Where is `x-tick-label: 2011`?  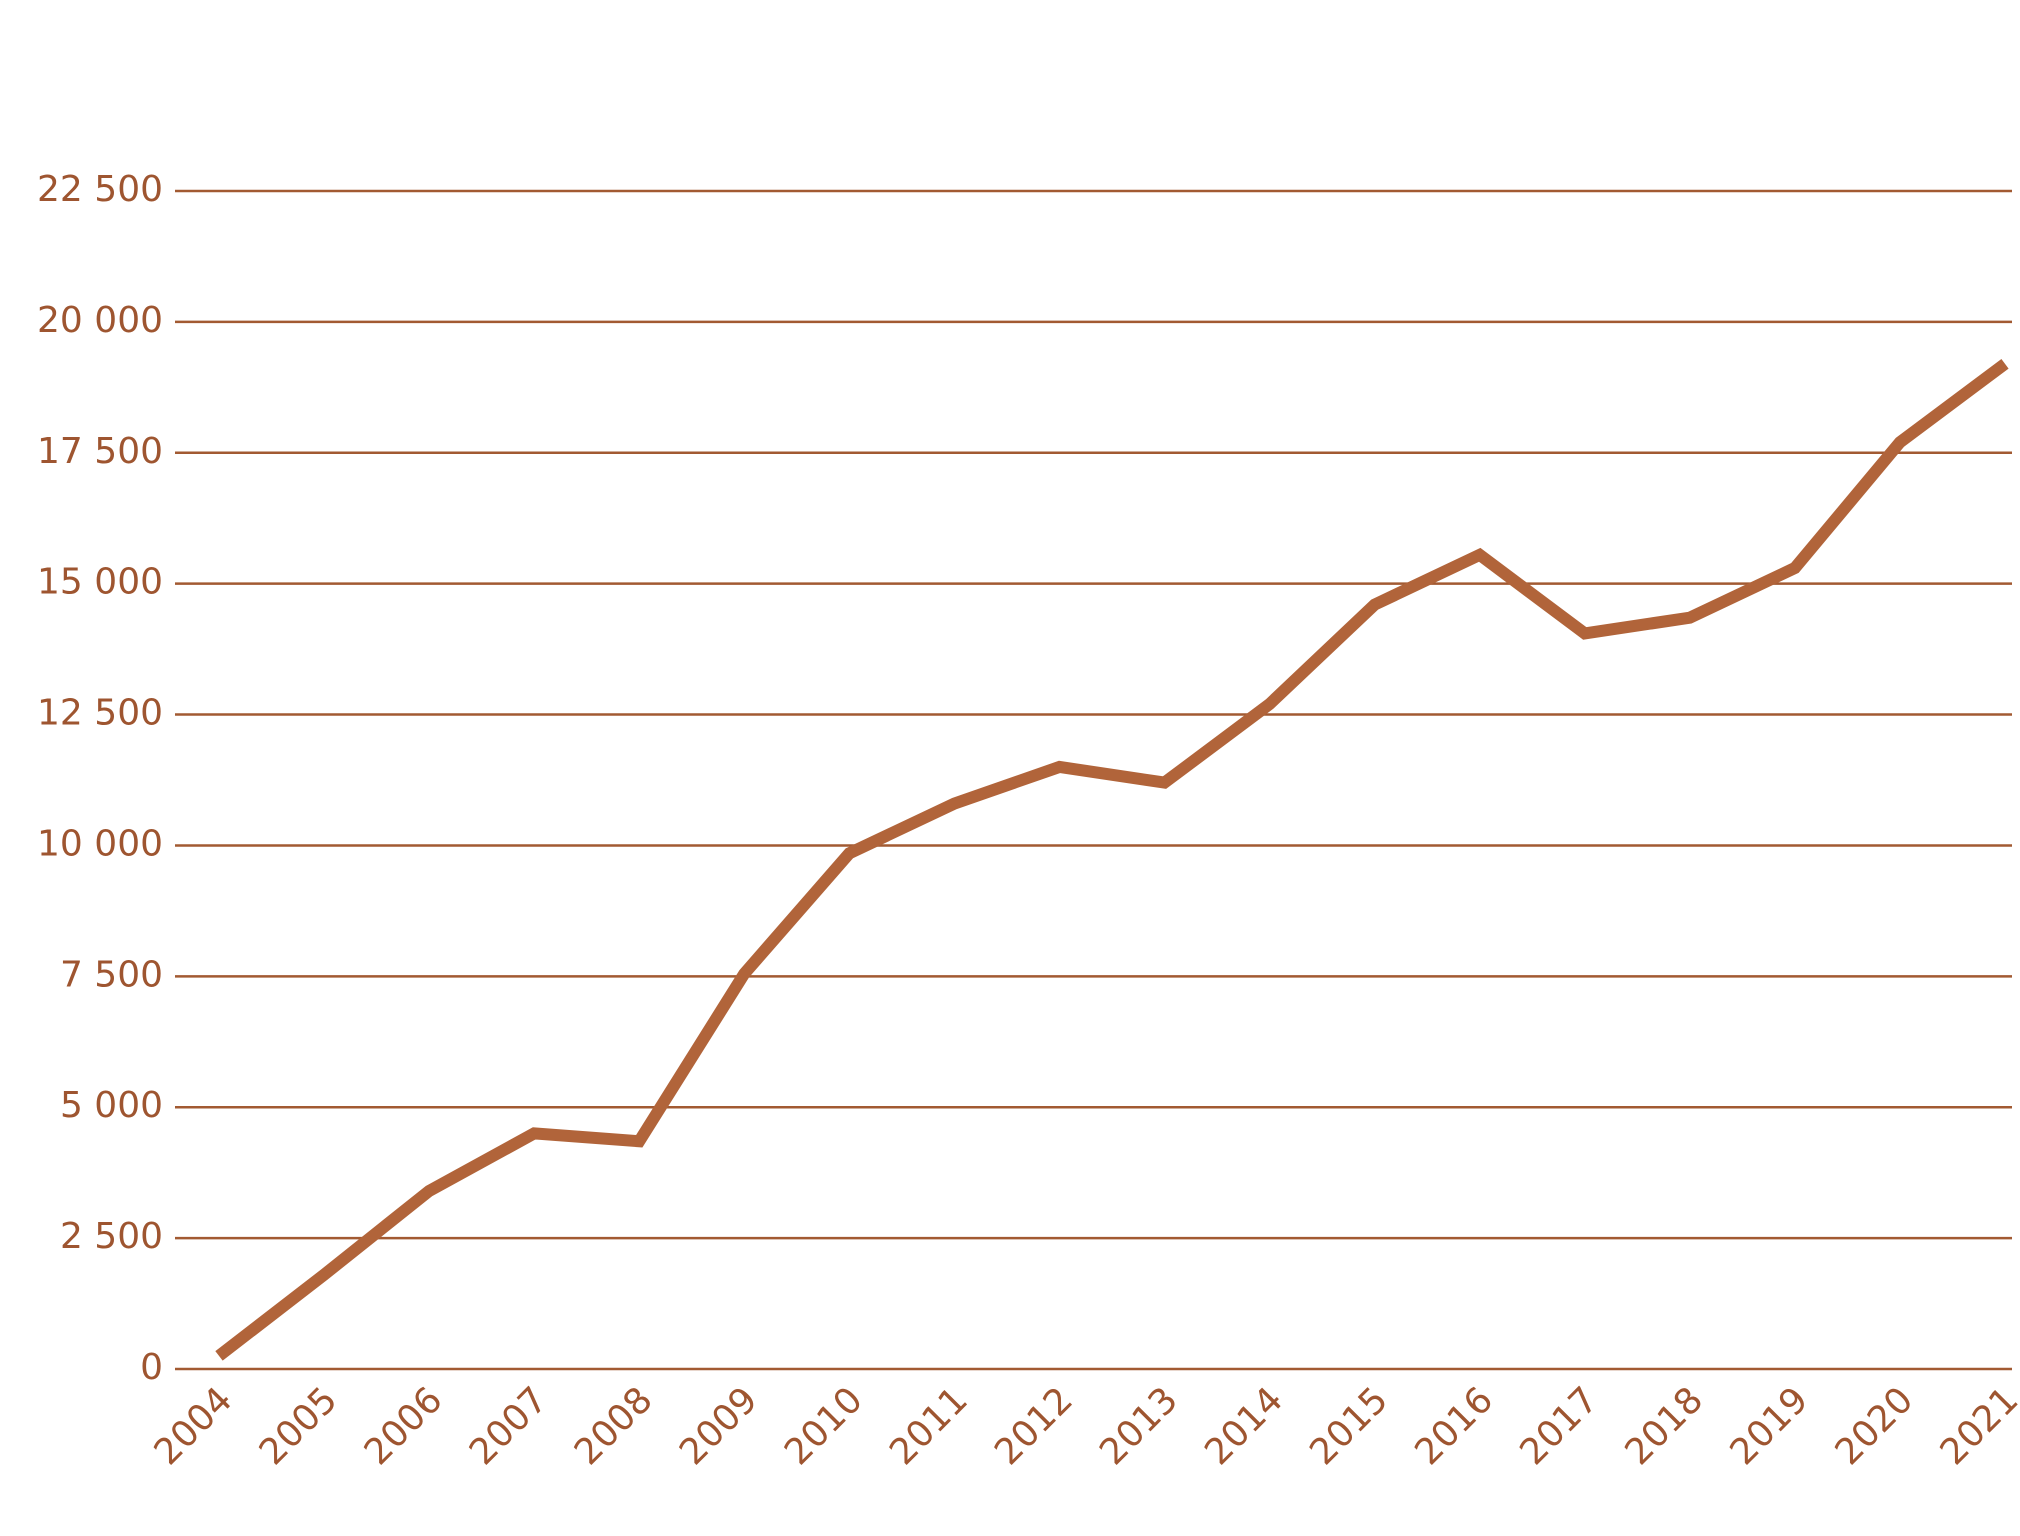
x-tick-label: 2011 is located at coordinates (929, 1426).